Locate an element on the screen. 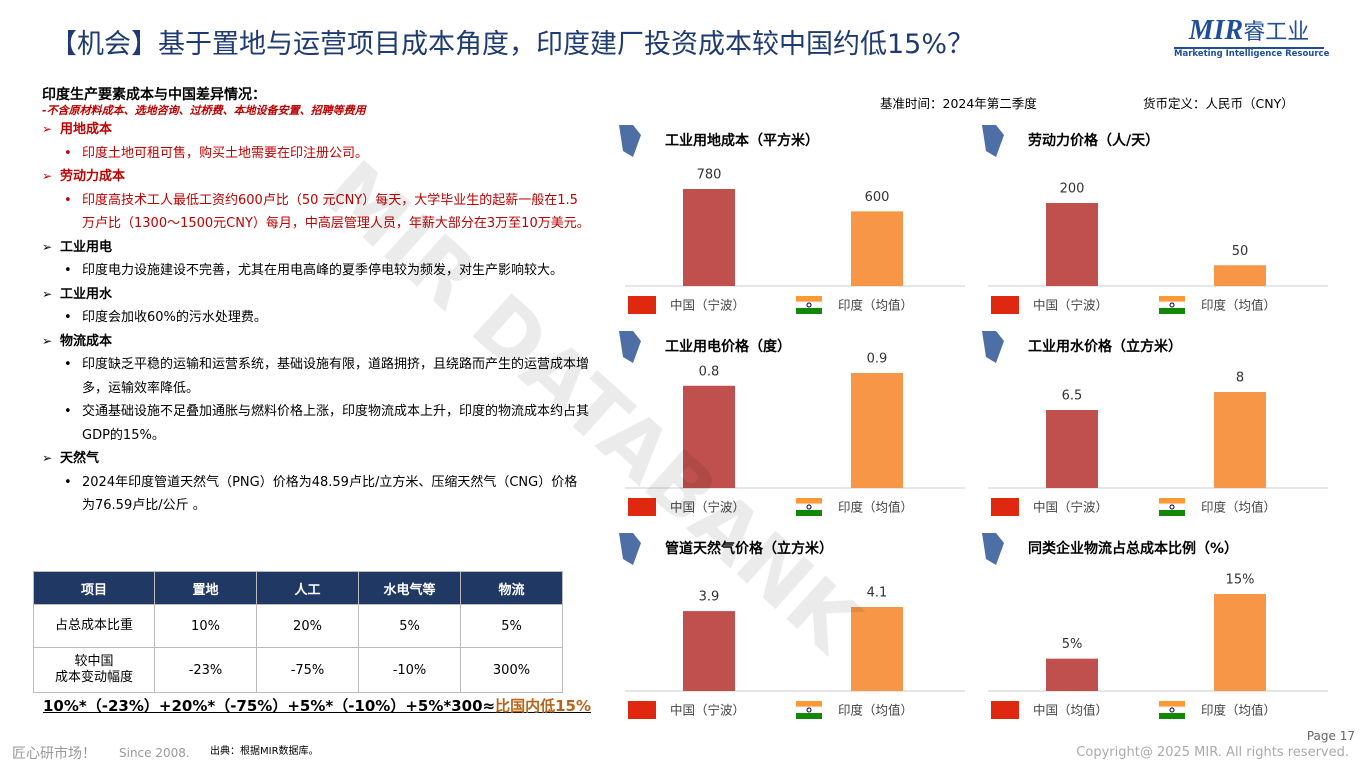 This screenshot has width=1363, height=766. cell: 300% is located at coordinates (511, 670).